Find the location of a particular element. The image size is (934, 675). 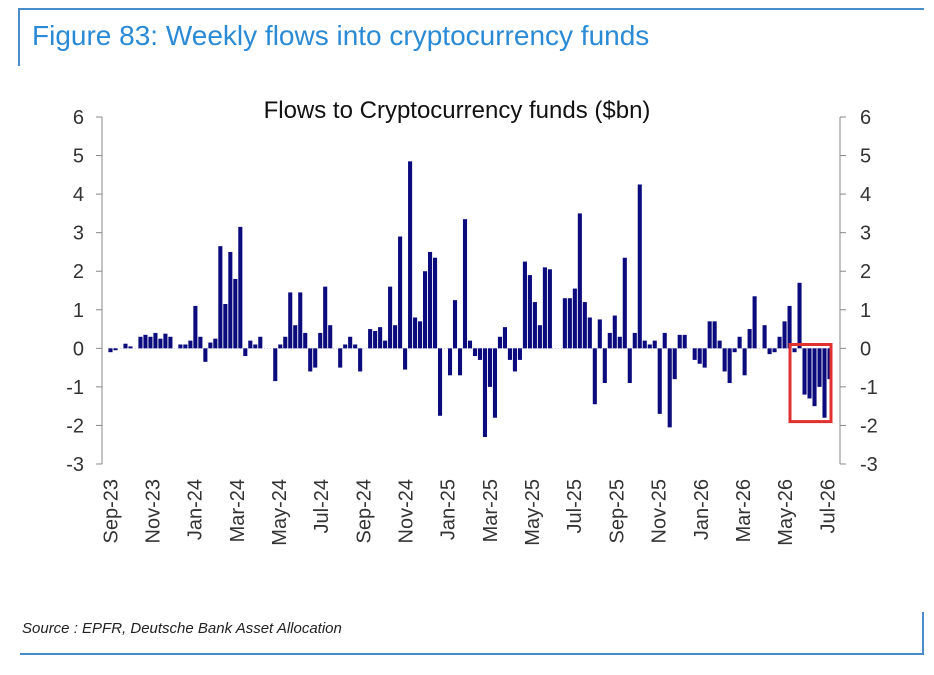

y-tick-label-right: 5 is located at coordinates (865, 157).